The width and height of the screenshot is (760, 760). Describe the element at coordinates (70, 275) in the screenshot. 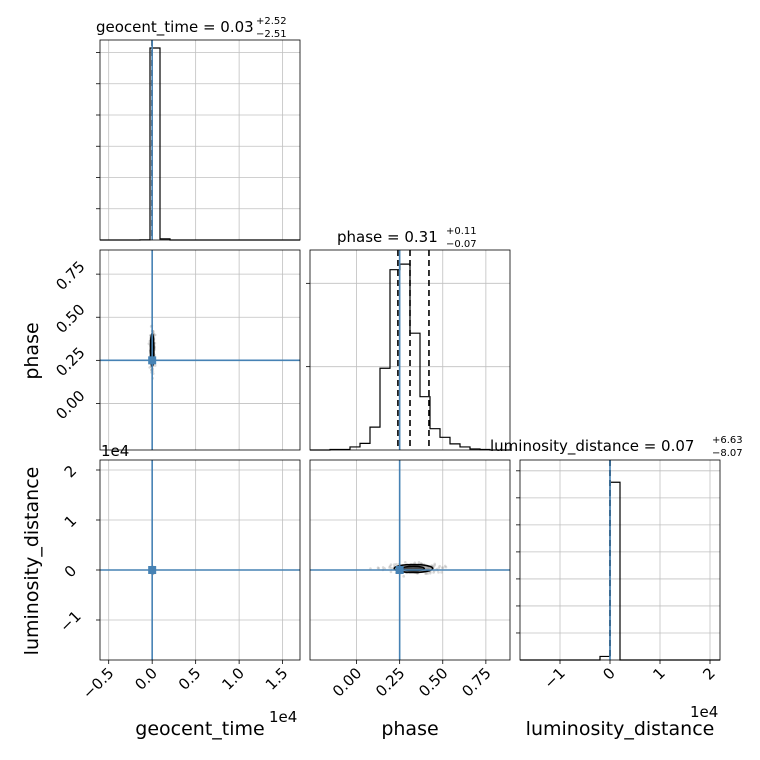

I see `ytick-label-phase-3: 0.75` at that location.